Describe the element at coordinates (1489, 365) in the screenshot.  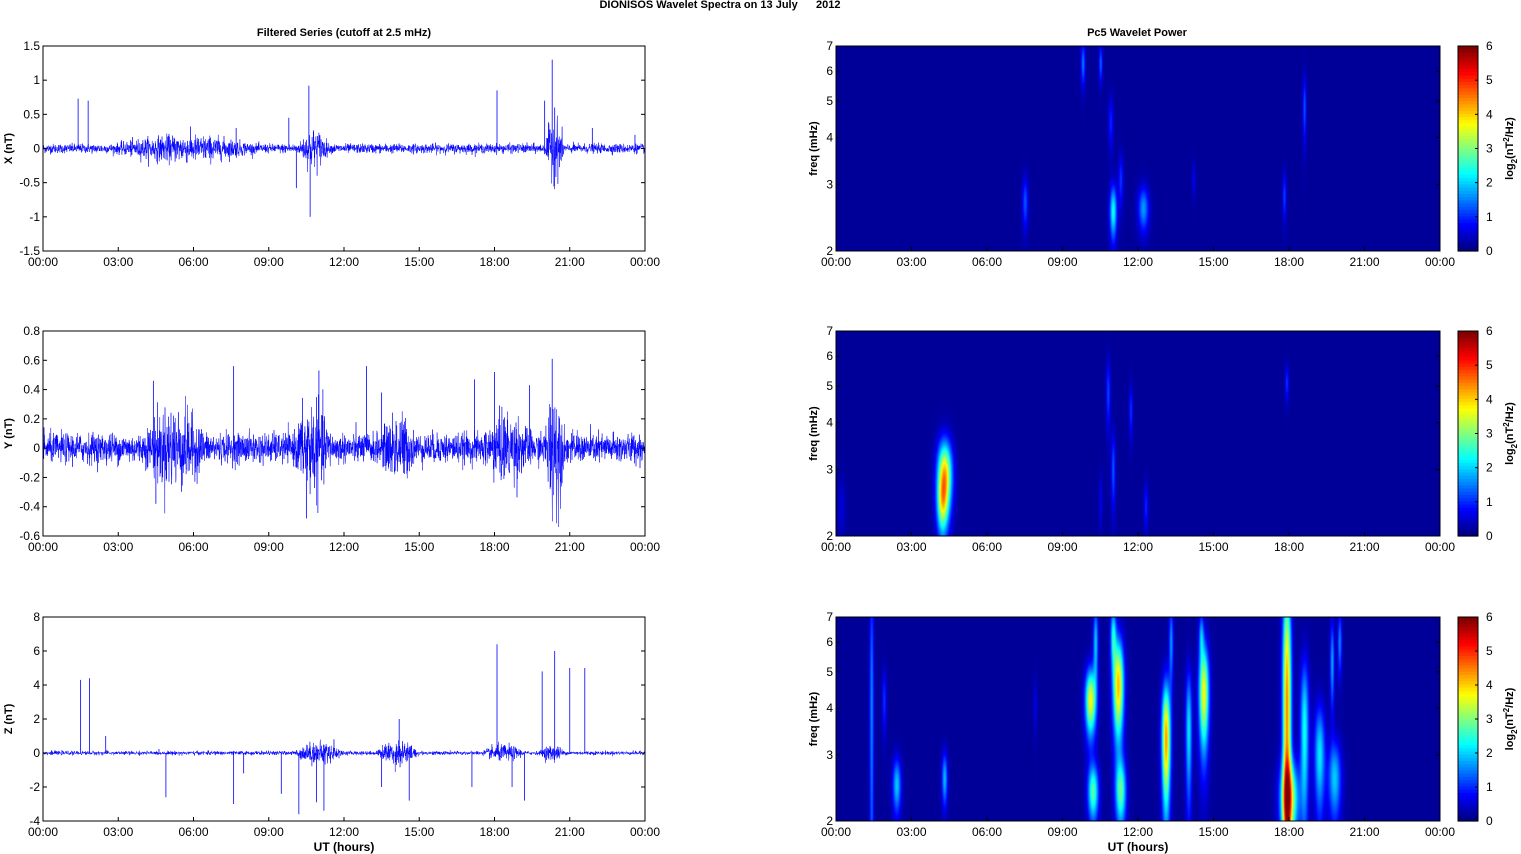
I see `colorbar-tick-label: 5` at that location.